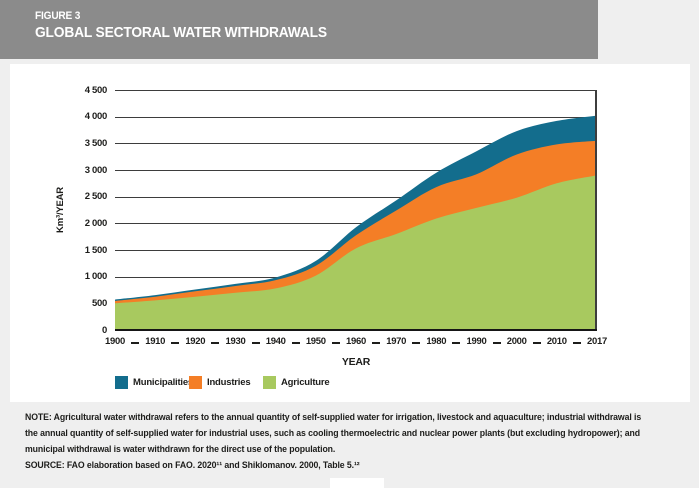  I want to click on x-tick-1960: 1960, so click(356, 341).